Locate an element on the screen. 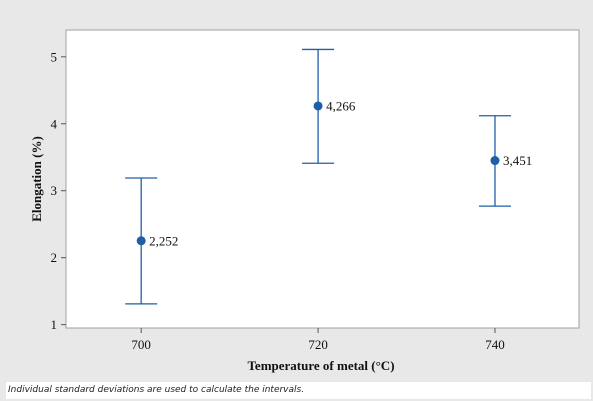 The height and width of the screenshot is (401, 593). x-tick-label: 700 is located at coordinates (141, 344).